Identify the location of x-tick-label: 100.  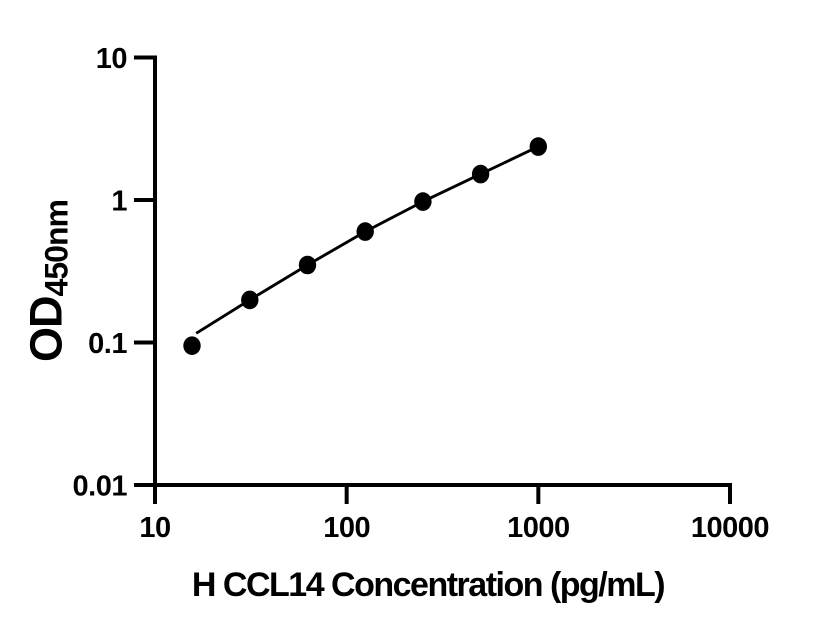
(346, 528).